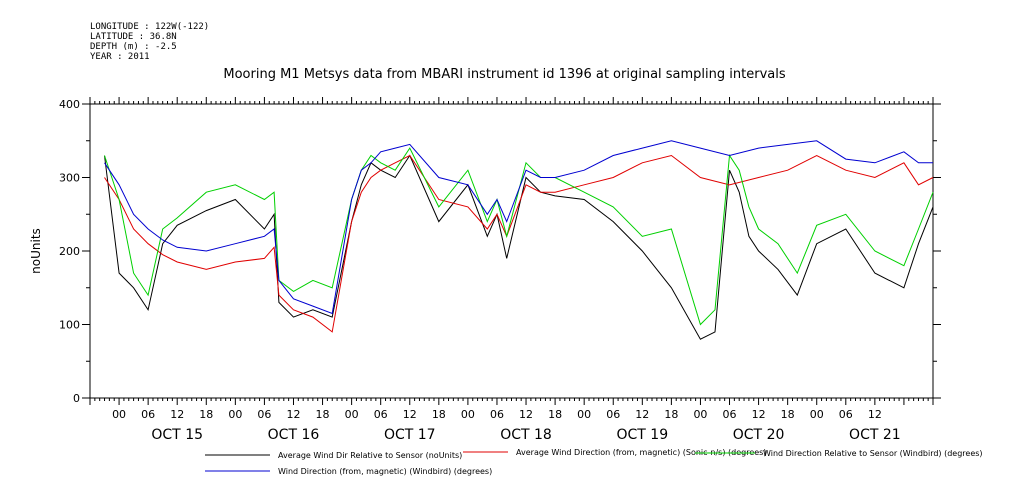 This screenshot has height=504, width=1009. Describe the element at coordinates (36, 251) in the screenshot. I see `y-axis-label: noUnits` at that location.